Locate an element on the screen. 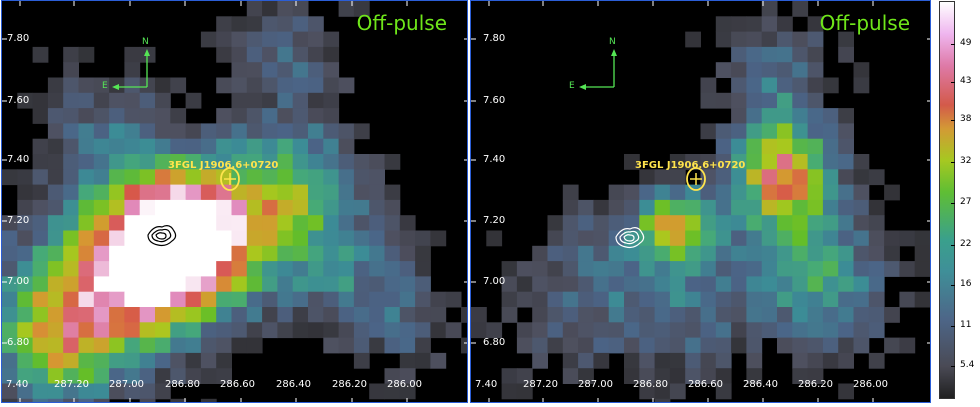 This screenshot has width=980, height=407. x-tick: 286.40 is located at coordinates (760, 384).